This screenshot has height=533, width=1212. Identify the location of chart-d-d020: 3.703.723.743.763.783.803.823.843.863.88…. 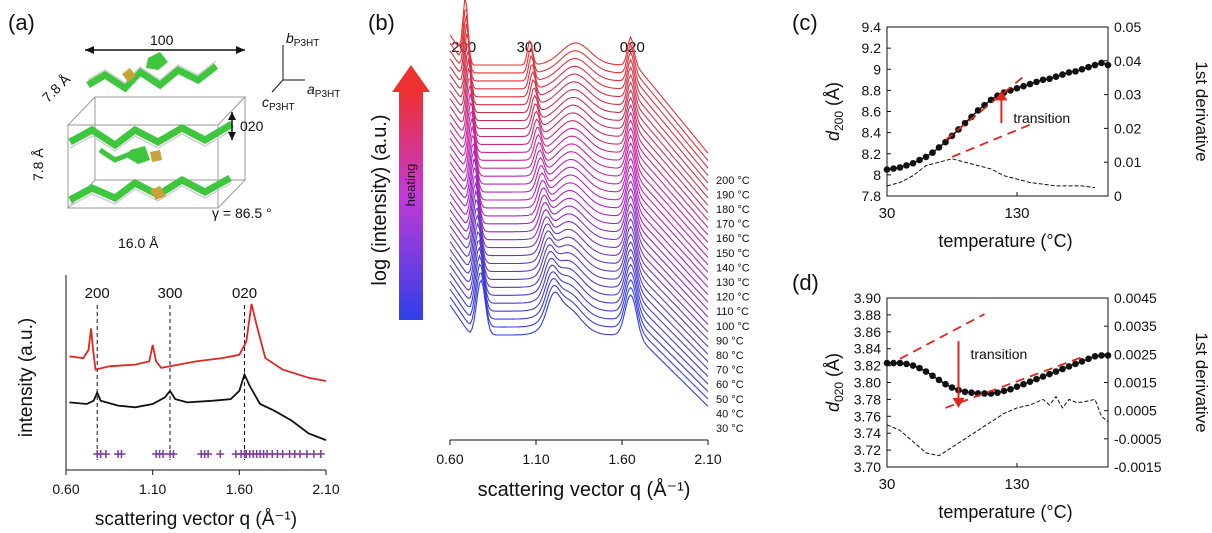
(1017, 406).